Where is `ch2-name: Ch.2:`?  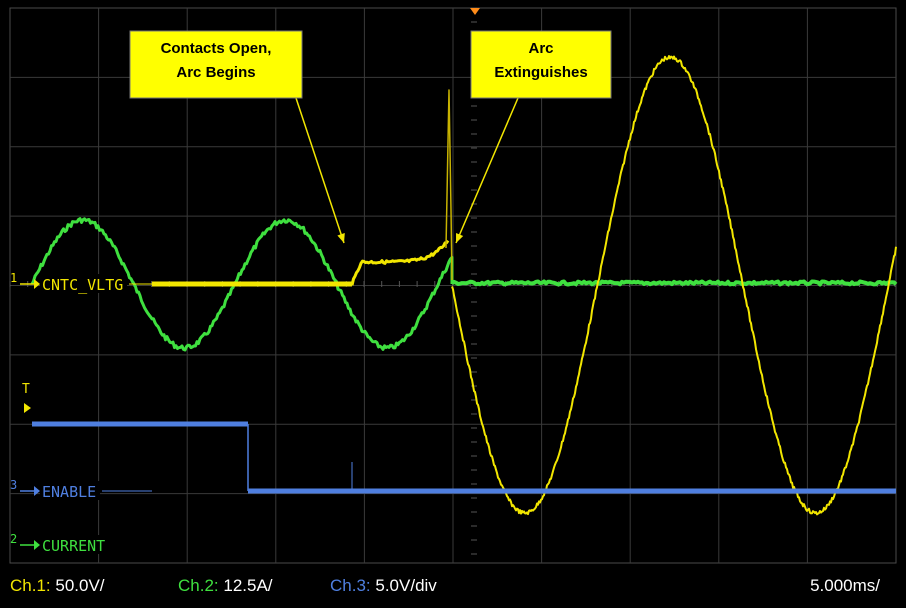
ch2-name: Ch.2: is located at coordinates (198, 585).